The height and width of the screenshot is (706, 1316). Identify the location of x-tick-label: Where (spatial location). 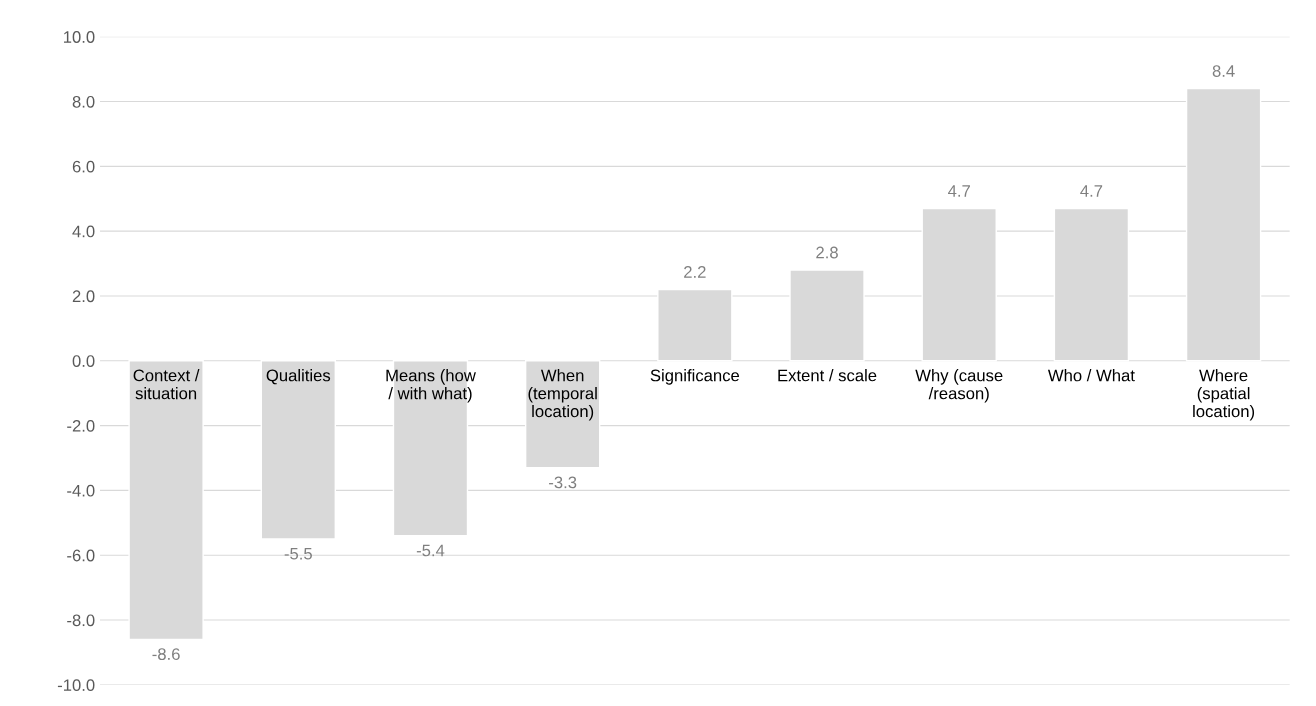
(1224, 395).